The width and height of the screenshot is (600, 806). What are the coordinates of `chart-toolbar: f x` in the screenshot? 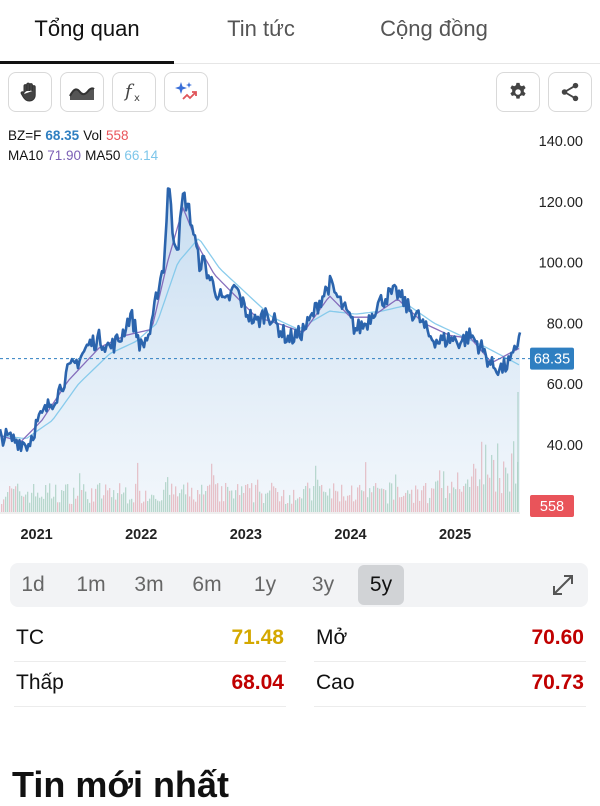 It's located at (300, 94).